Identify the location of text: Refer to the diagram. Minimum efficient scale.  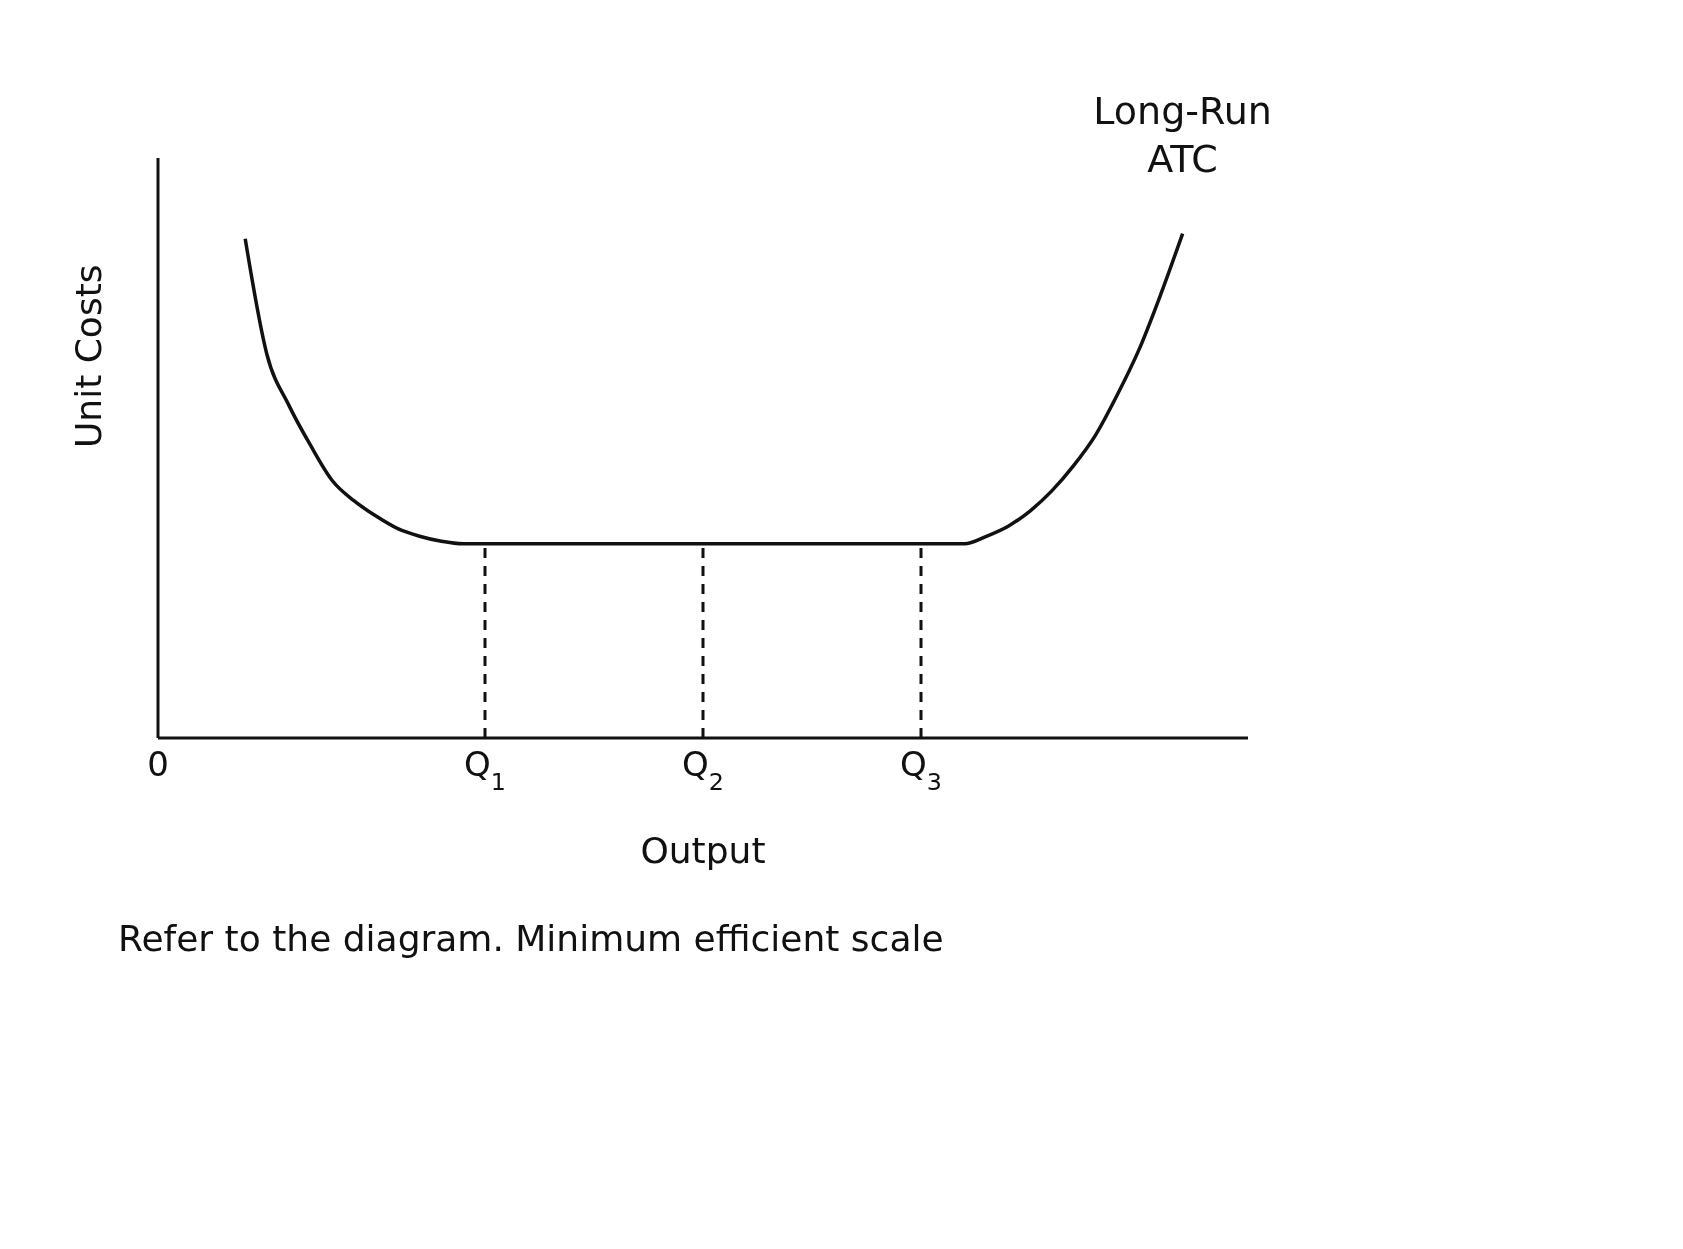
(531, 938).